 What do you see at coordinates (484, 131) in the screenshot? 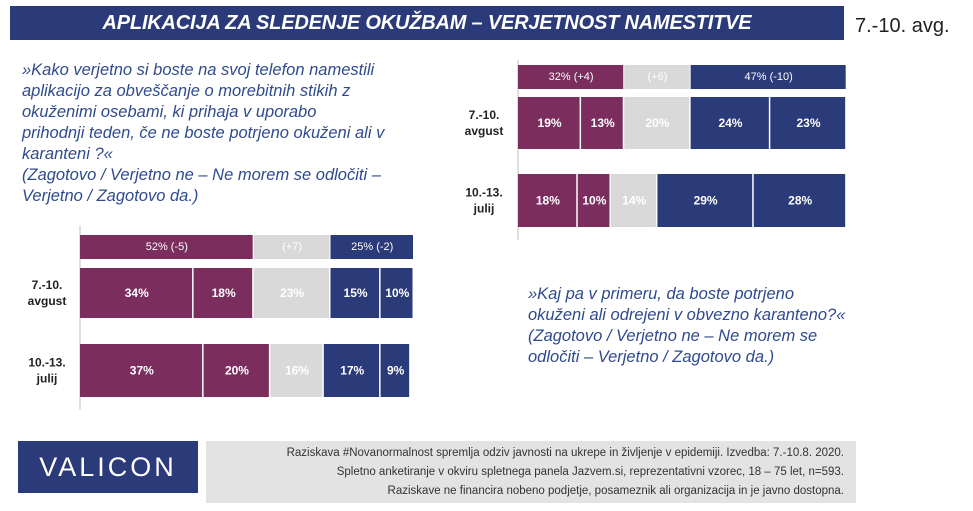
I see `chart-2-category-label: avgust` at bounding box center [484, 131].